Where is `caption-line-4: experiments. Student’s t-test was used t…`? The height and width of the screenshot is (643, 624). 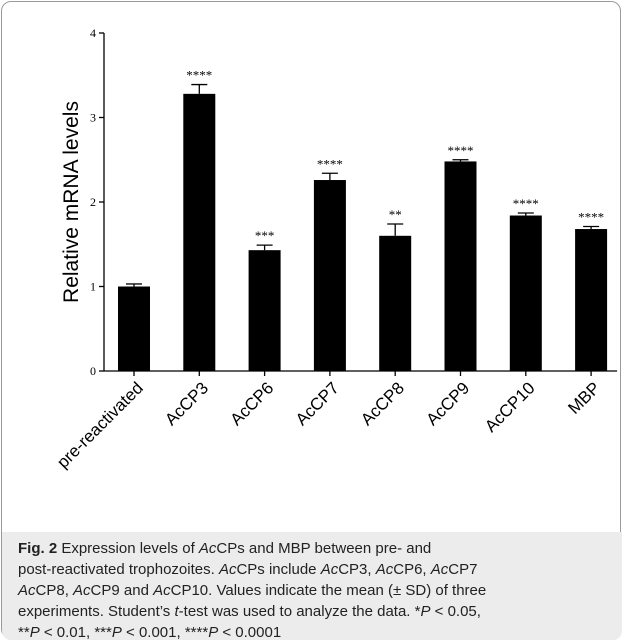 caption-line-4: experiments. Student’s t-test was used t… is located at coordinates (249, 611).